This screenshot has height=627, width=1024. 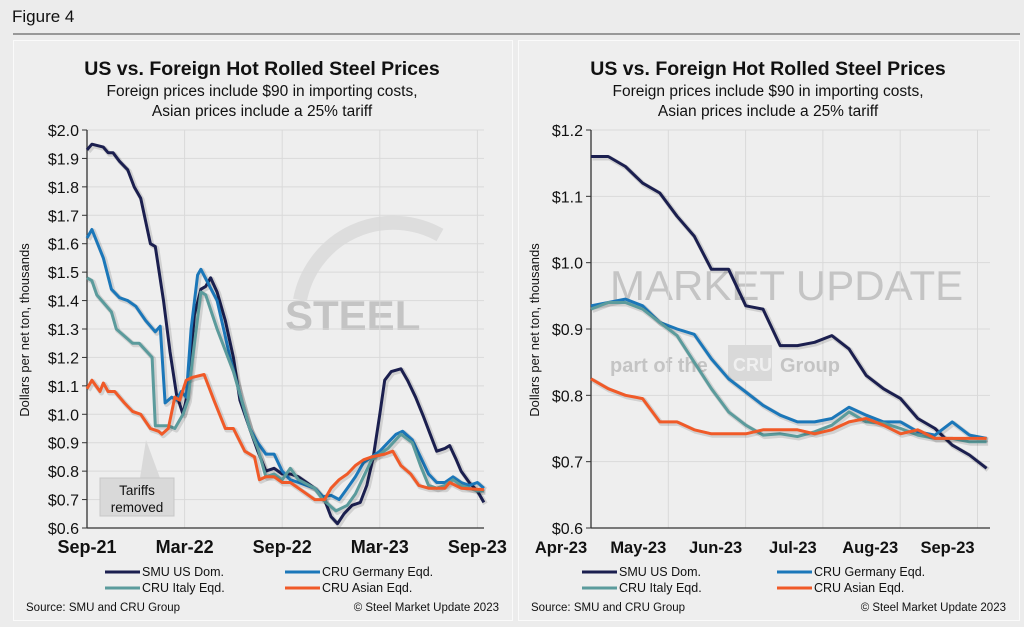 I want to click on y-tick-label: $1.7, so click(x=63, y=216).